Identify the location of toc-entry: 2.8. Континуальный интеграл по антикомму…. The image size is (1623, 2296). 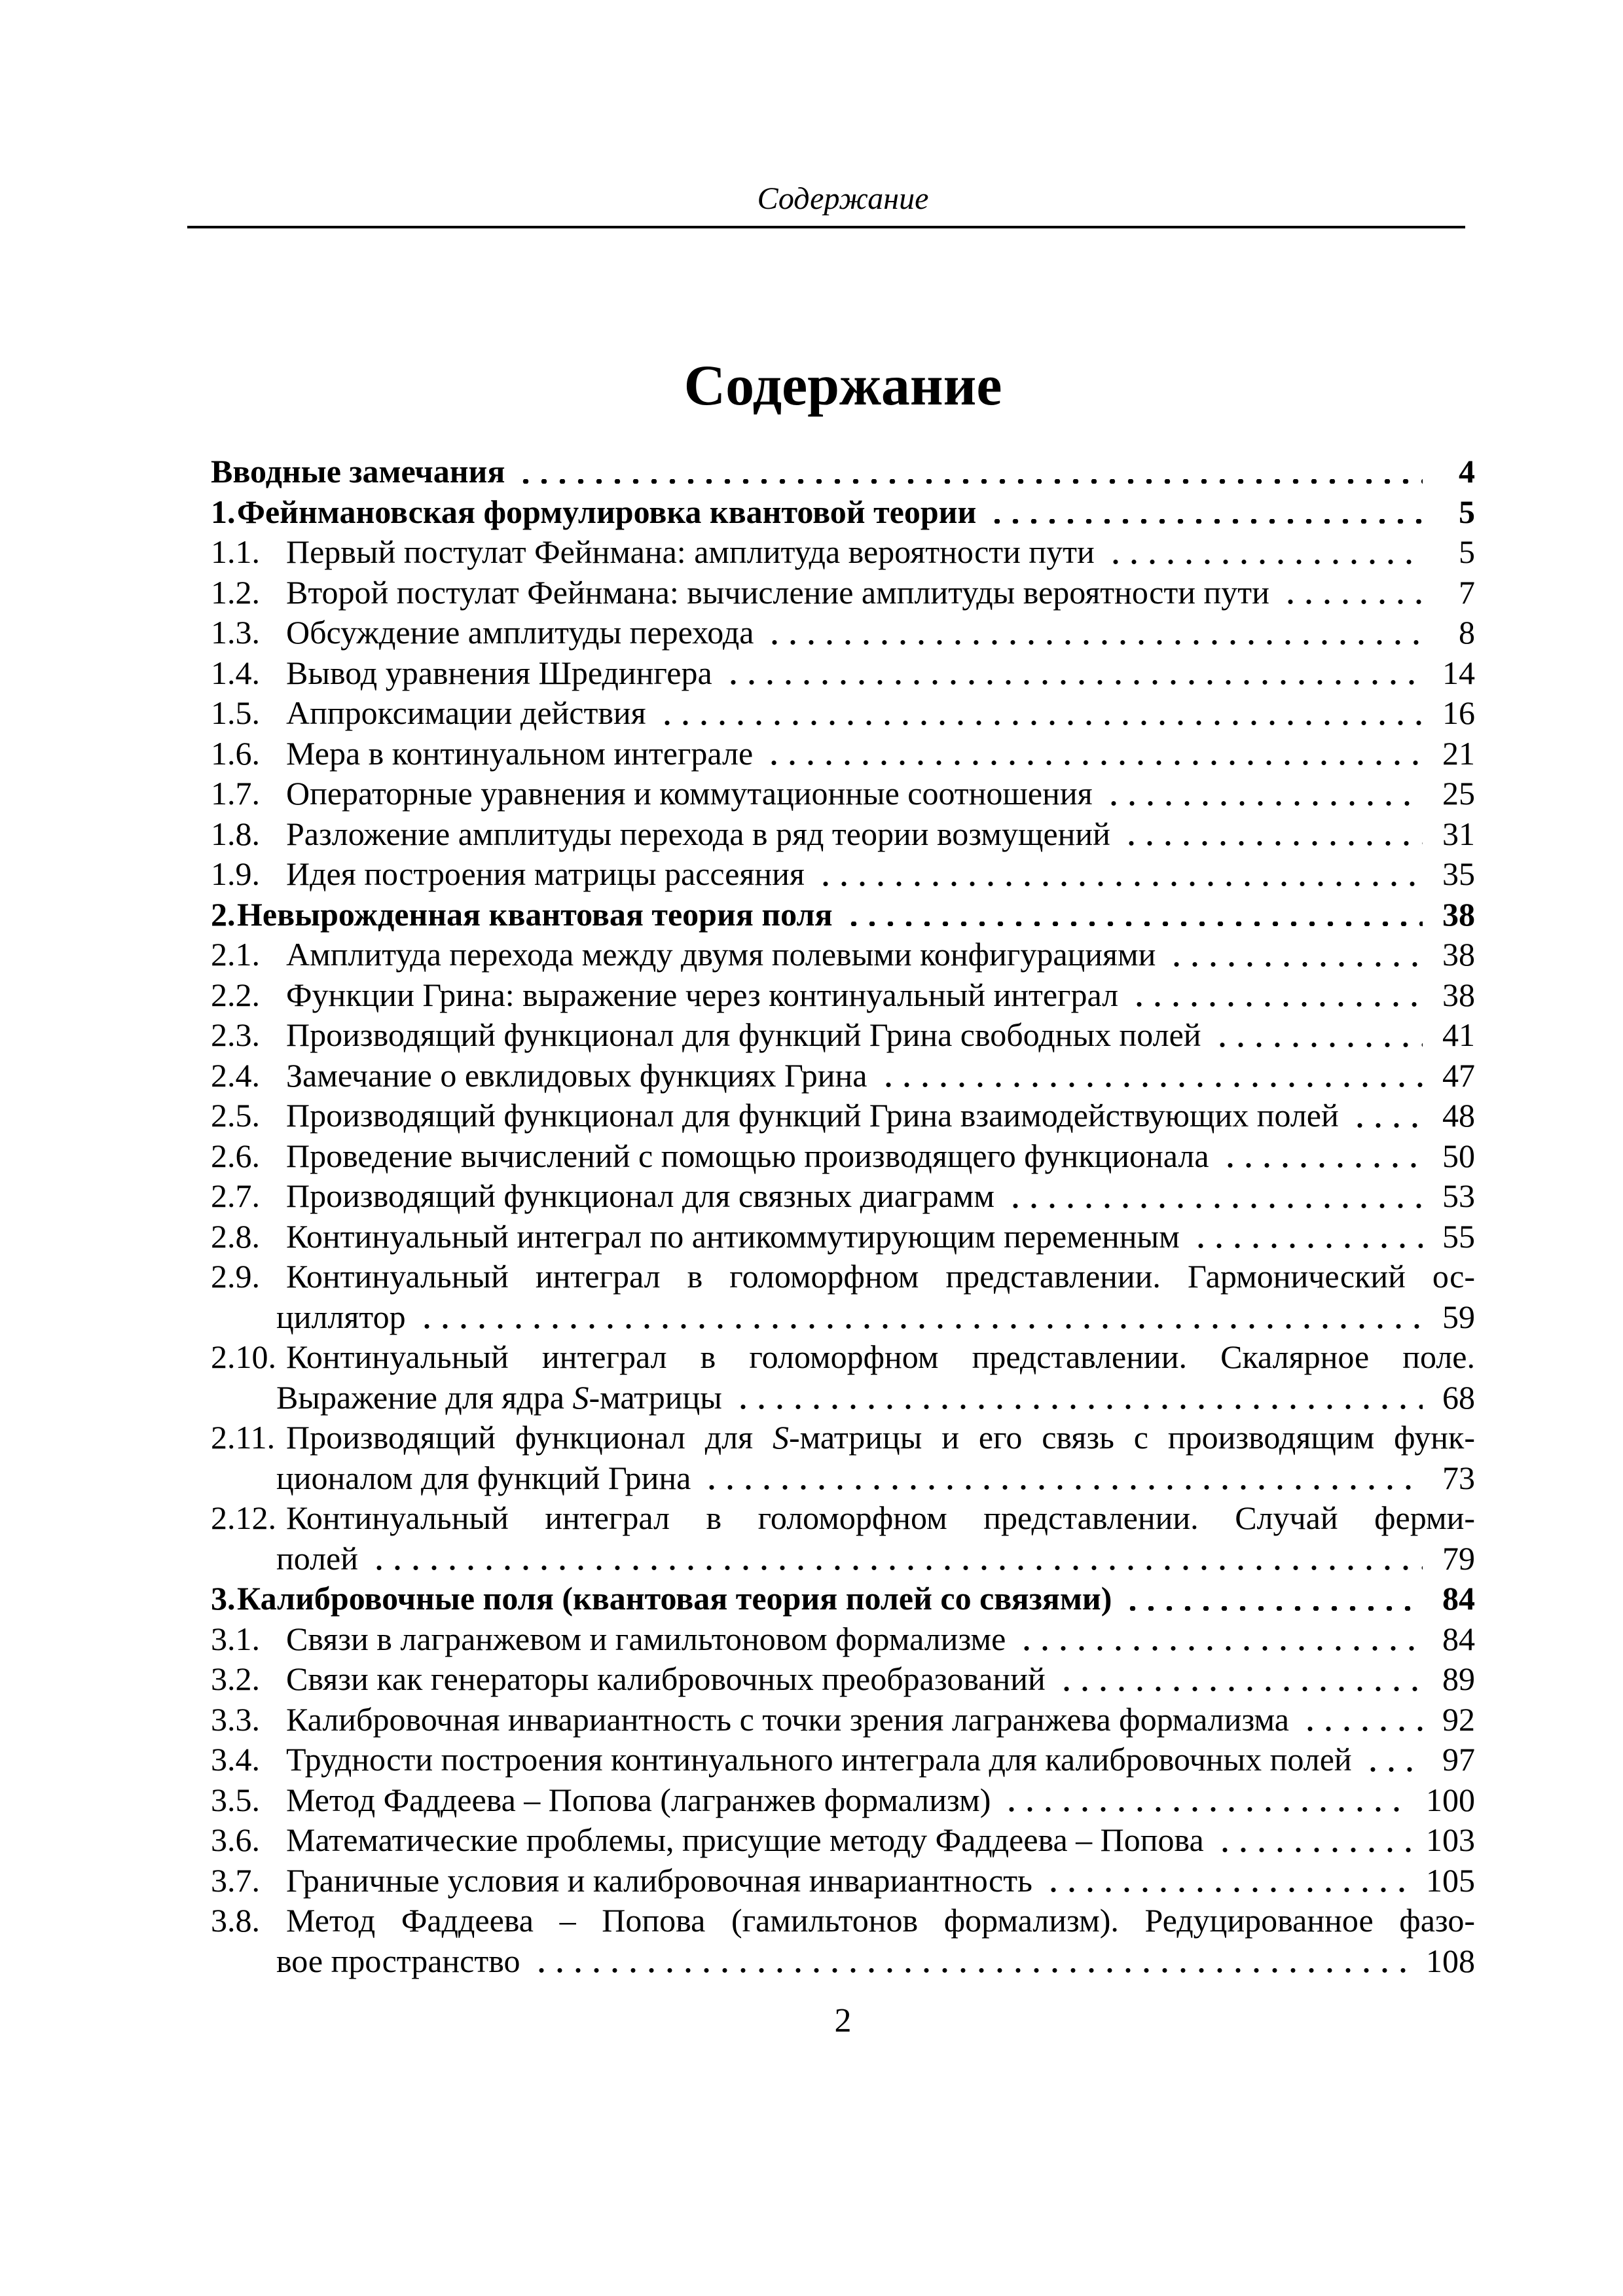
(843, 1236).